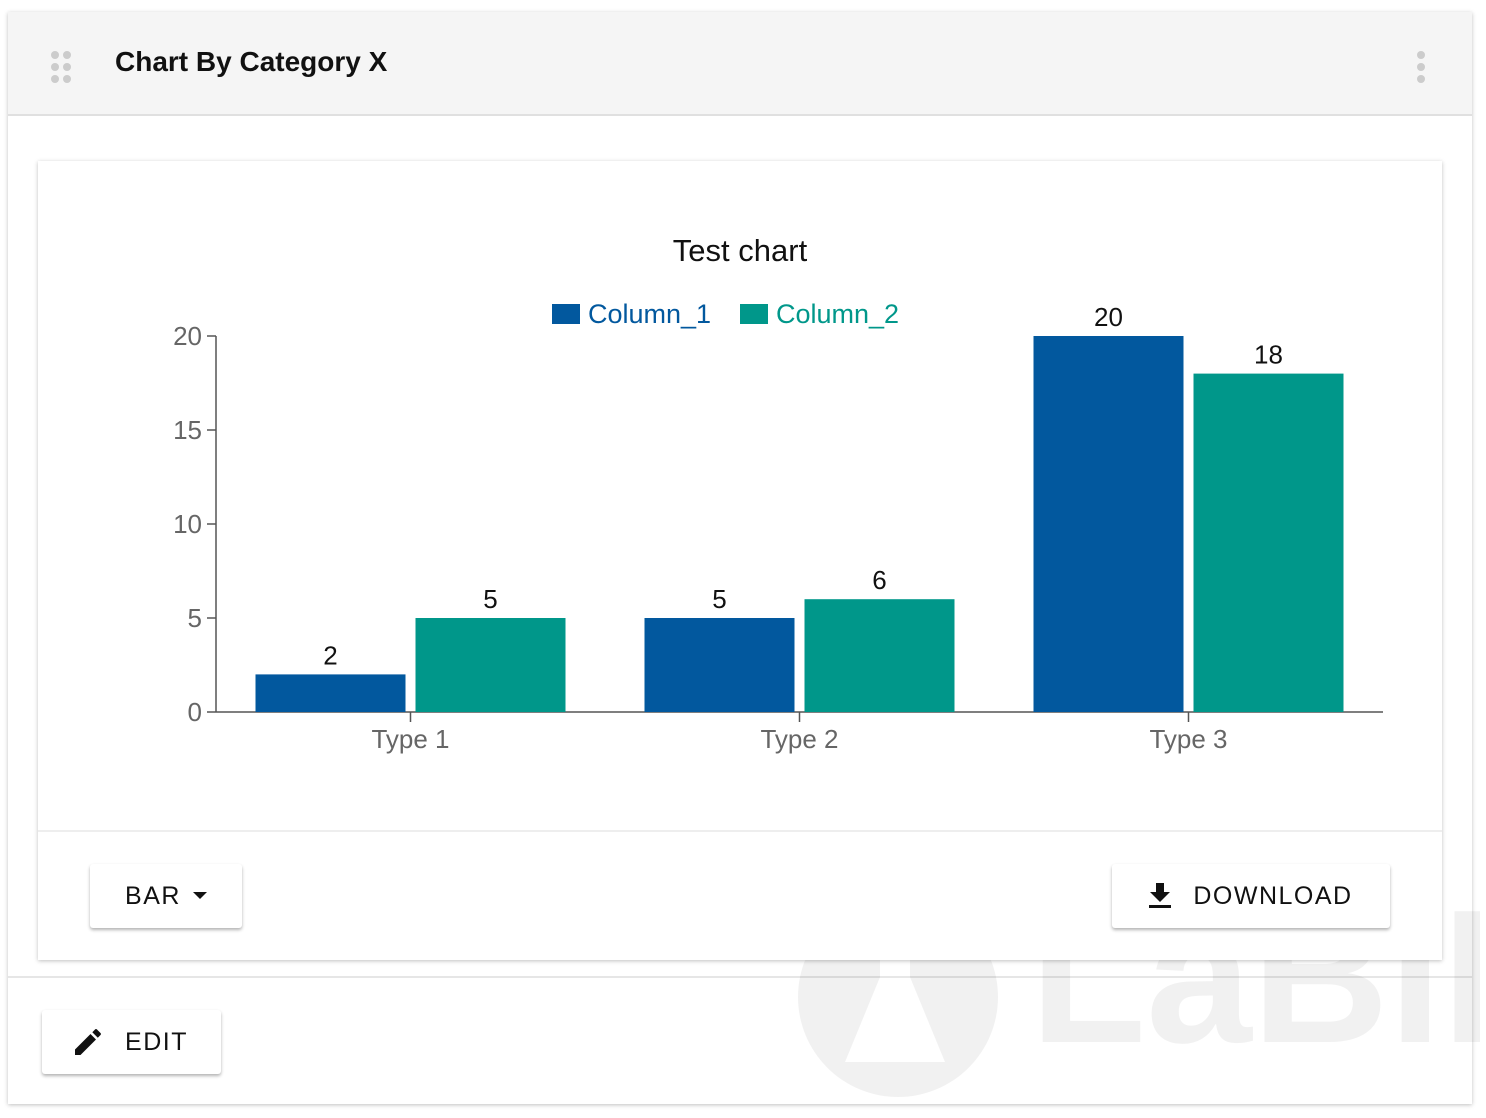 This screenshot has width=1486, height=1118. I want to click on legend-label: Column_2, so click(837, 314).